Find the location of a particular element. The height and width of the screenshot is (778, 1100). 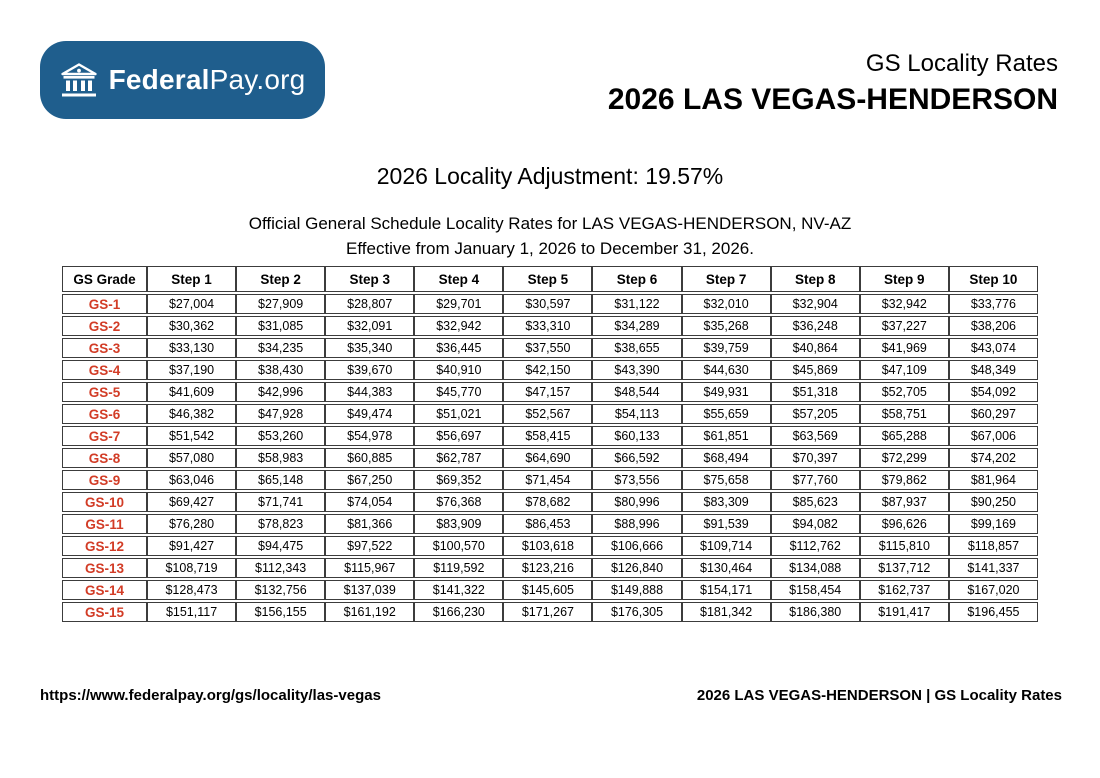

salary-cell: $71,454 is located at coordinates (548, 480).